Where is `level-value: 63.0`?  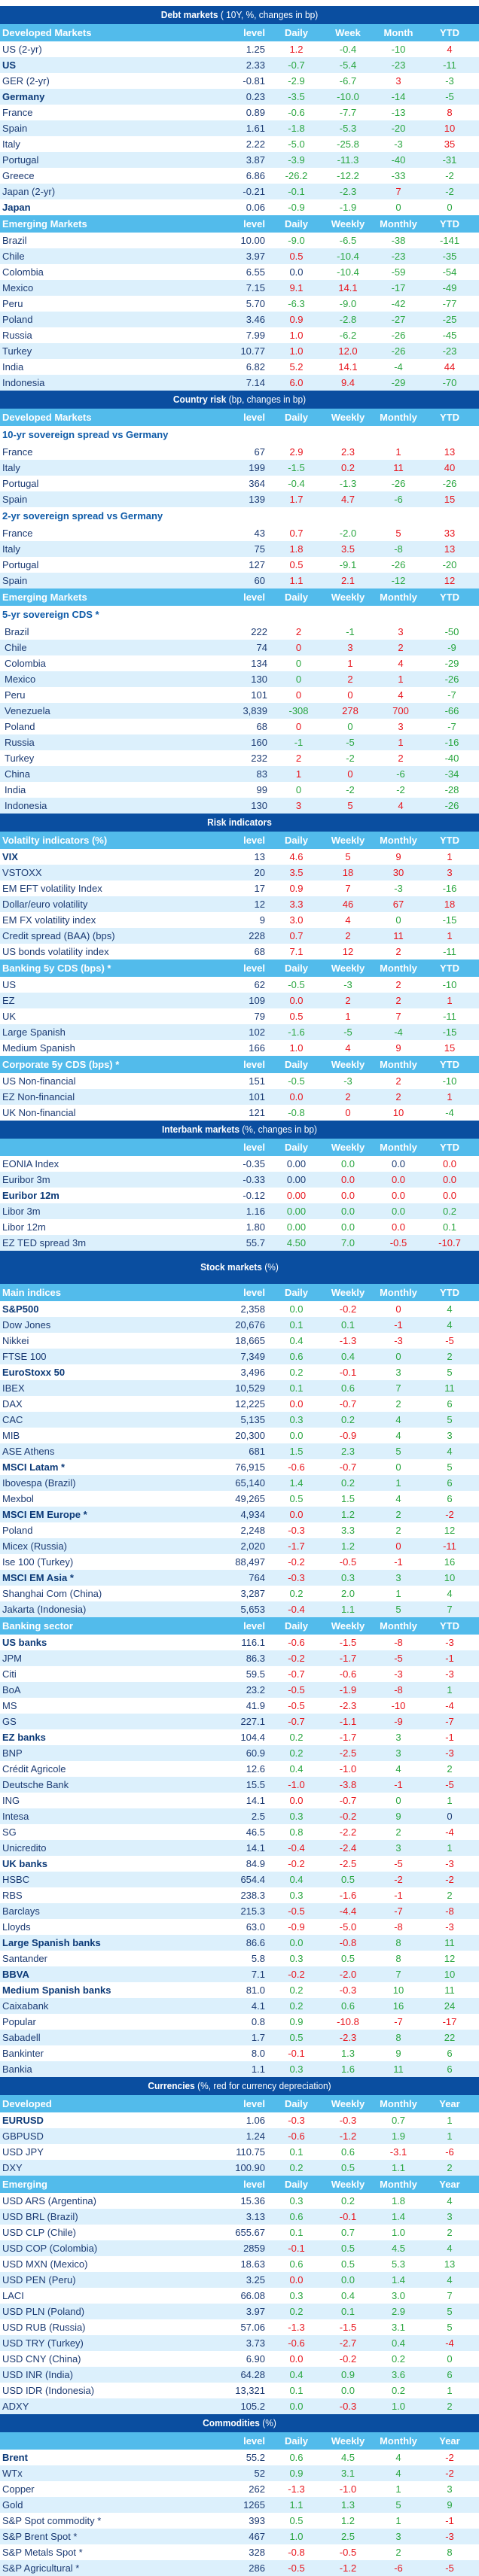
level-value: 63.0 is located at coordinates (255, 1927).